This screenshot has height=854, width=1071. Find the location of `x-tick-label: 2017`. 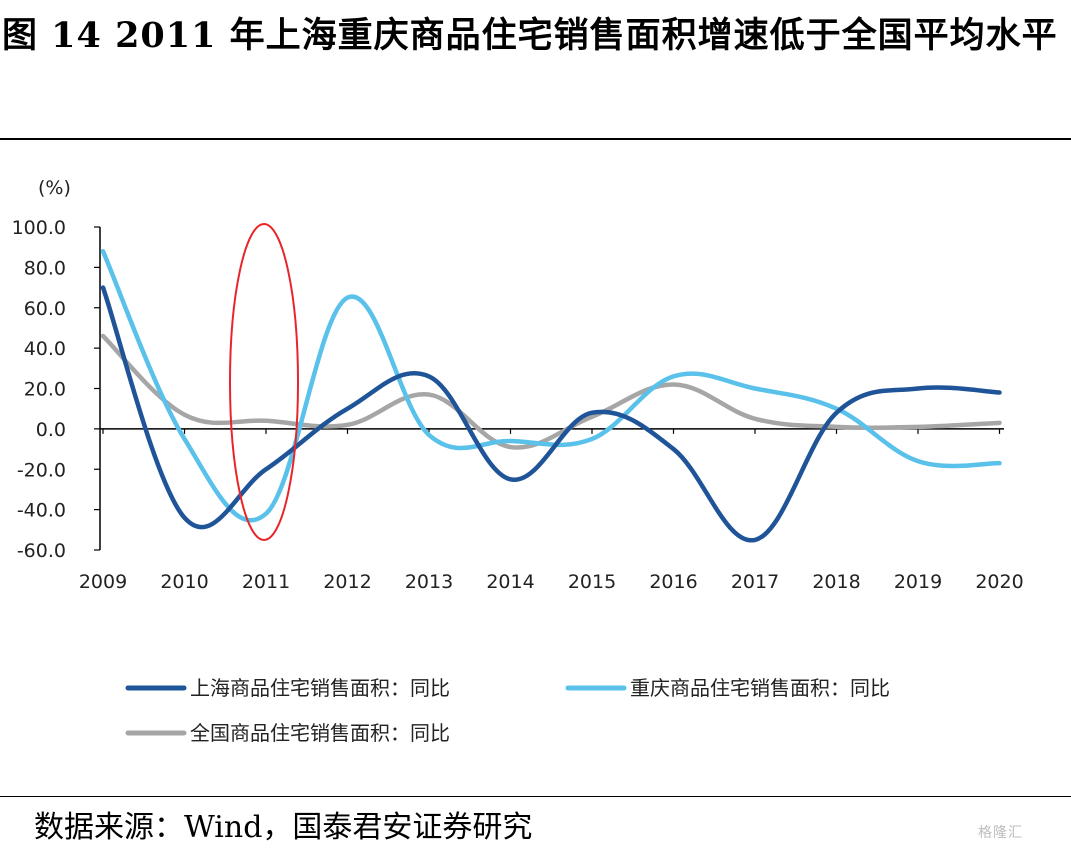

x-tick-label: 2017 is located at coordinates (755, 582).